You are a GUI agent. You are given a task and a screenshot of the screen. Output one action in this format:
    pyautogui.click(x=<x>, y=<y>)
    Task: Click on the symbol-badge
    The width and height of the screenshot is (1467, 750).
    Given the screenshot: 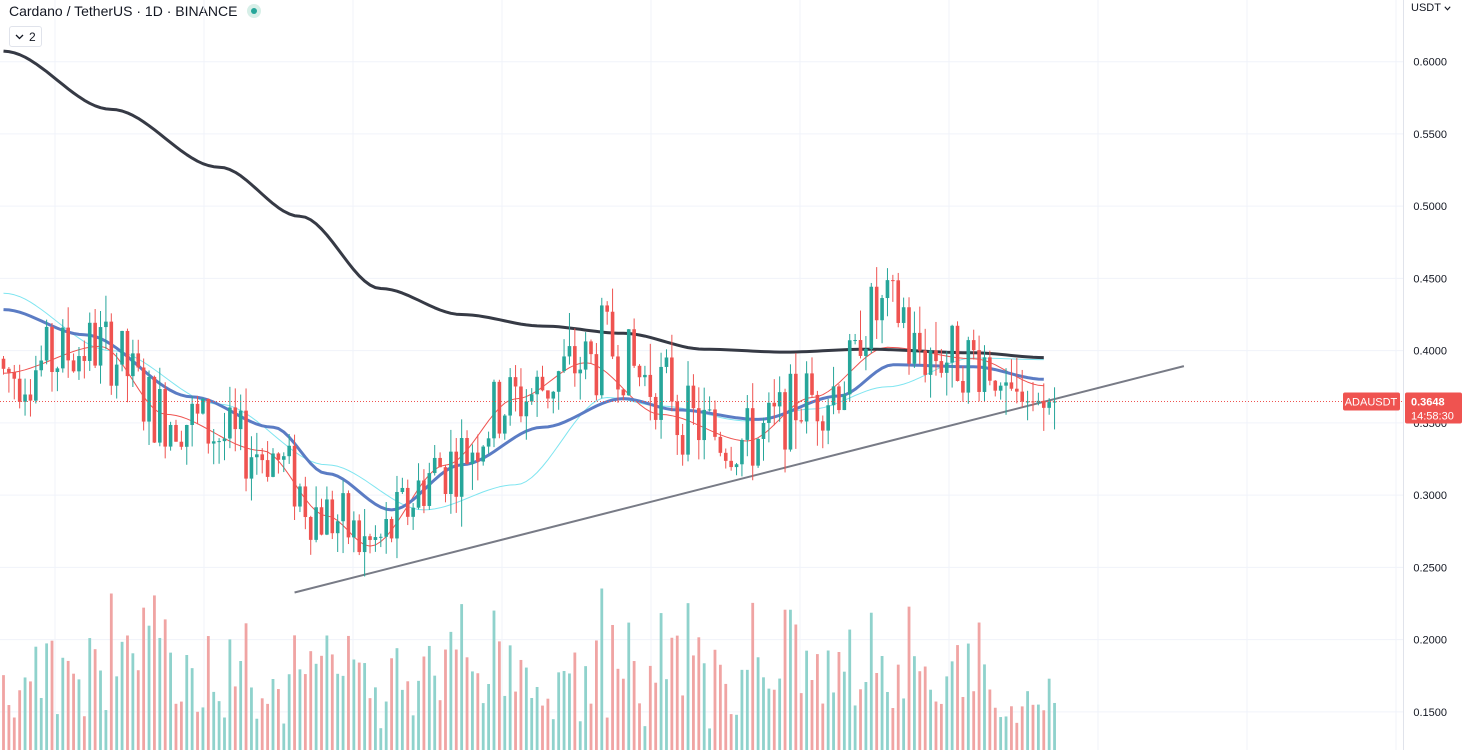 What is the action you would take?
    pyautogui.click(x=1371, y=401)
    